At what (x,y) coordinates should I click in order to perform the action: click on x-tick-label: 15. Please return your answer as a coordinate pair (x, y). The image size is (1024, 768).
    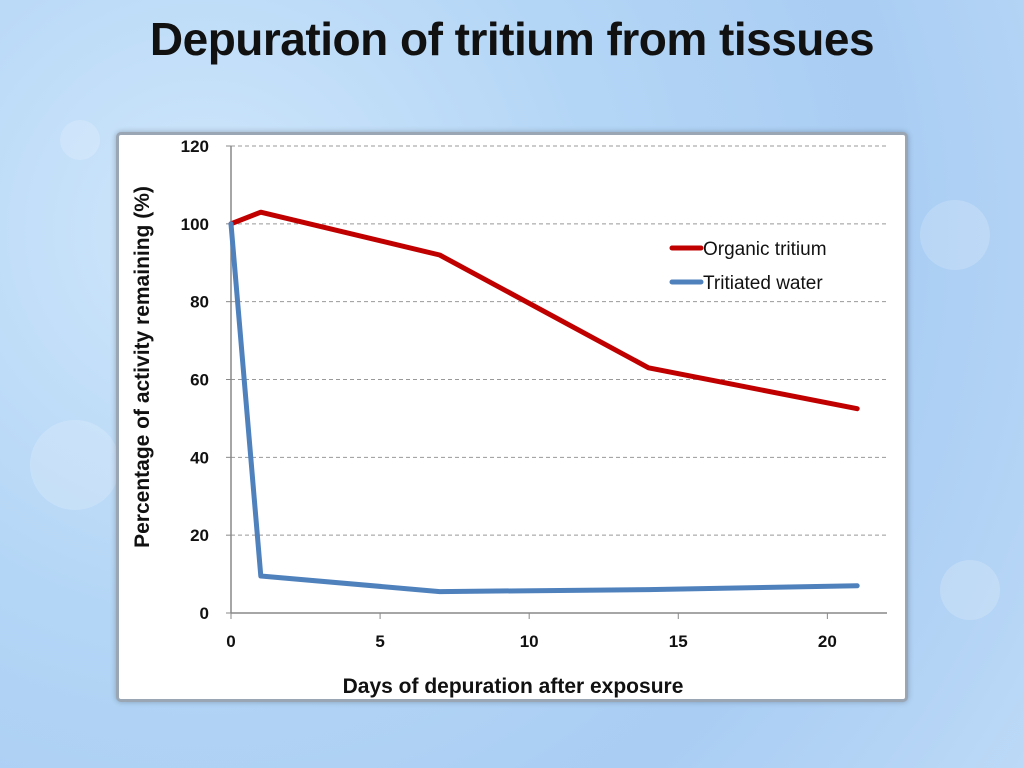
    Looking at the image, I should click on (678, 641).